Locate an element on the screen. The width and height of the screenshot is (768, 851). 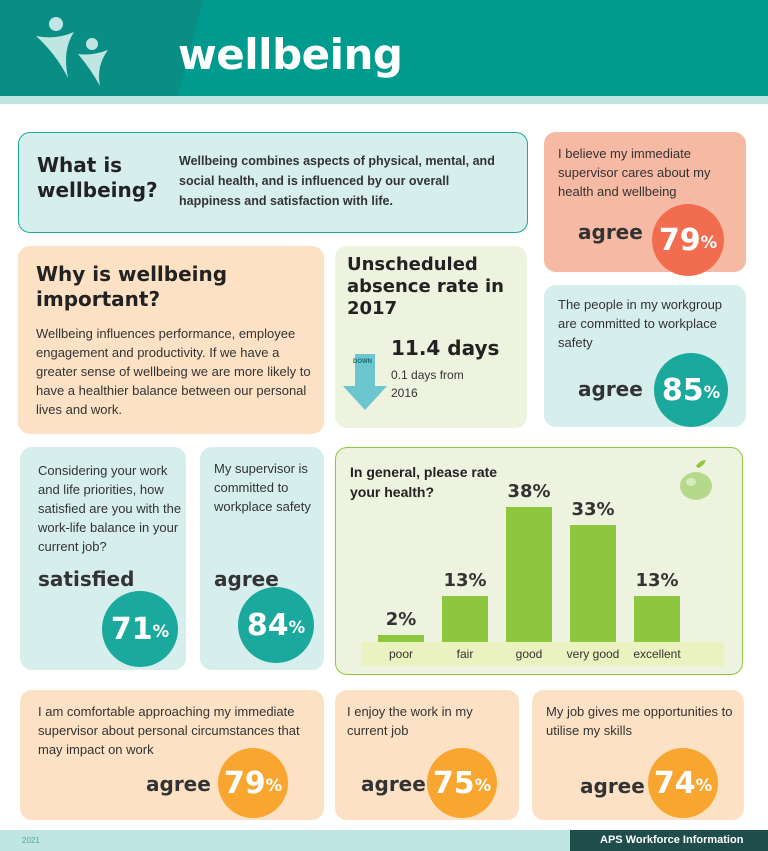
category-label: excellent is located at coordinates (657, 654).